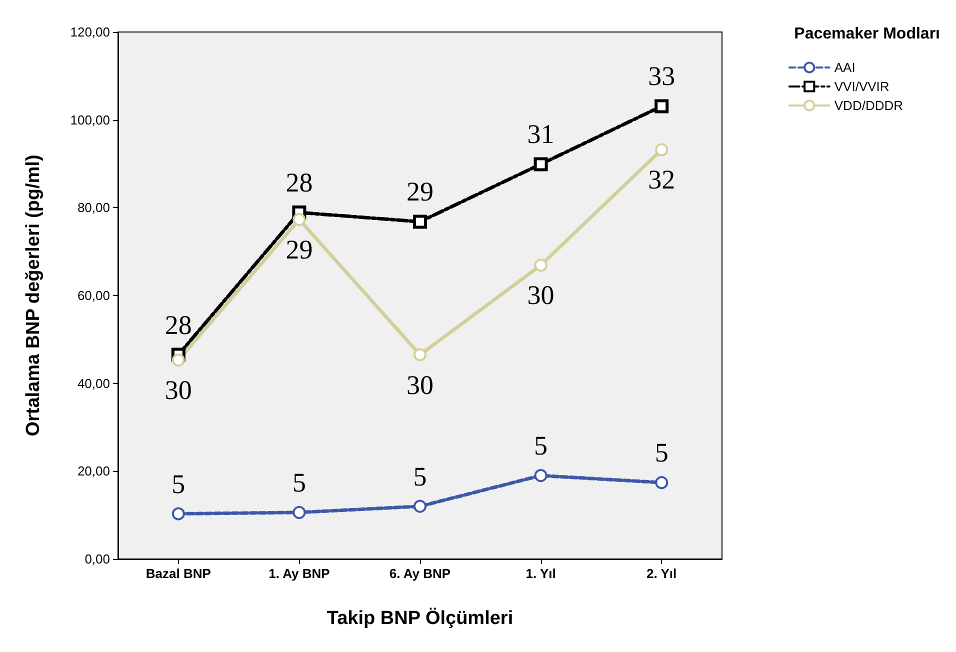 Image resolution: width=956 pixels, height=652 pixels. Describe the element at coordinates (661, 573) in the screenshot. I see `x-tick-label: 2. Yıl` at that location.